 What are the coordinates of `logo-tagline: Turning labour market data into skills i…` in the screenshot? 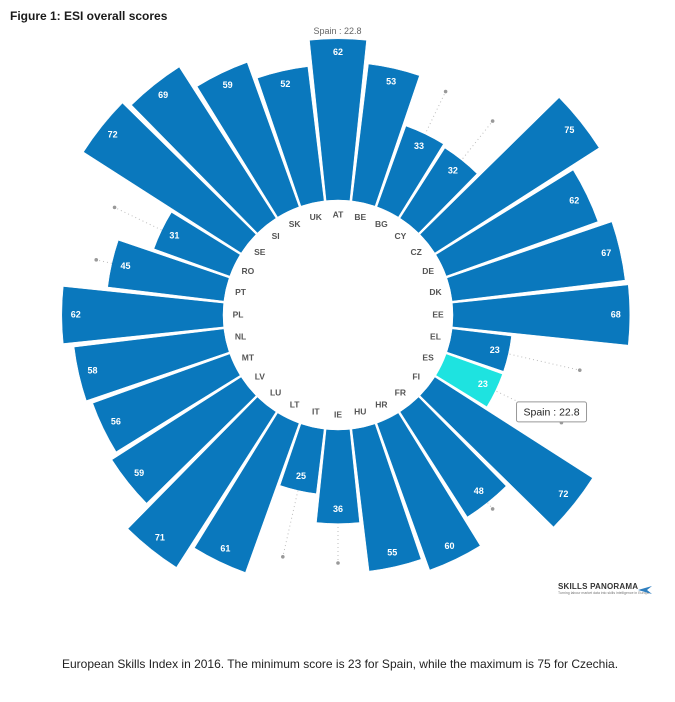 It's located at (604, 593).